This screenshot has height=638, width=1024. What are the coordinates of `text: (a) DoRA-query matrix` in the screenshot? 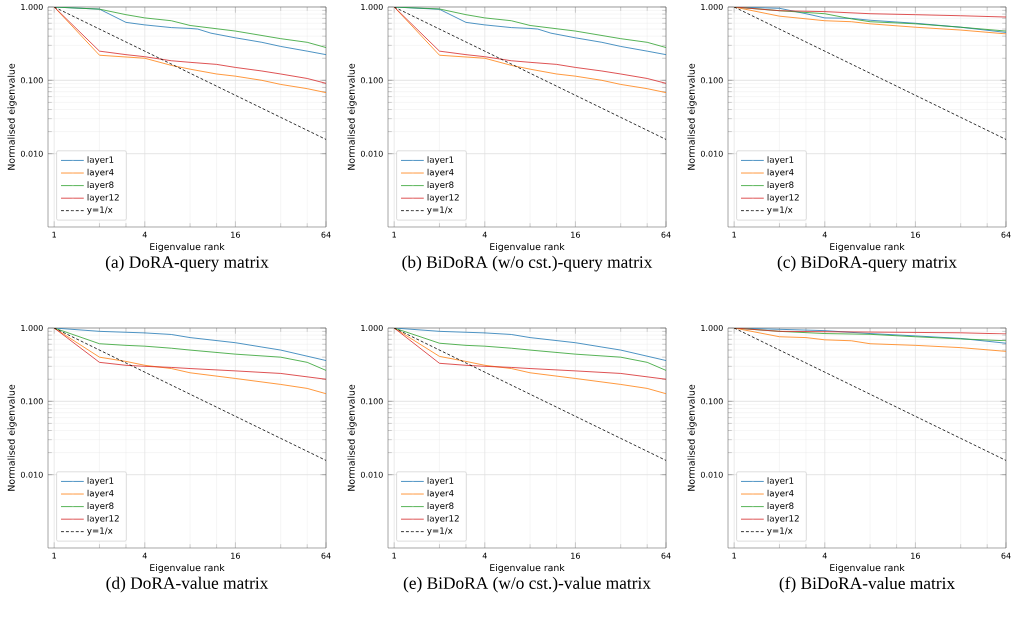 It's located at (187, 263).